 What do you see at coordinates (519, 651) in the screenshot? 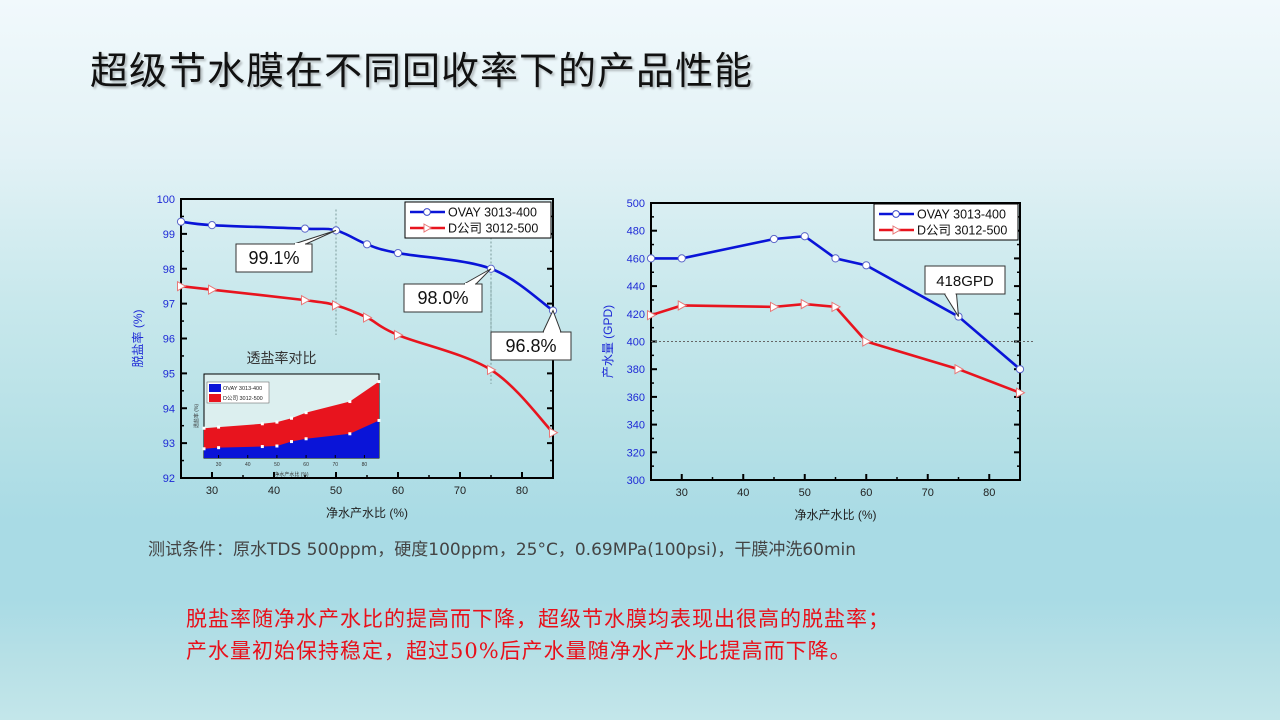
I see `conclusion-line-2: 产水量初始保持稳定，超过50%后产水量随净水产水比提高而下降。` at bounding box center [519, 651].